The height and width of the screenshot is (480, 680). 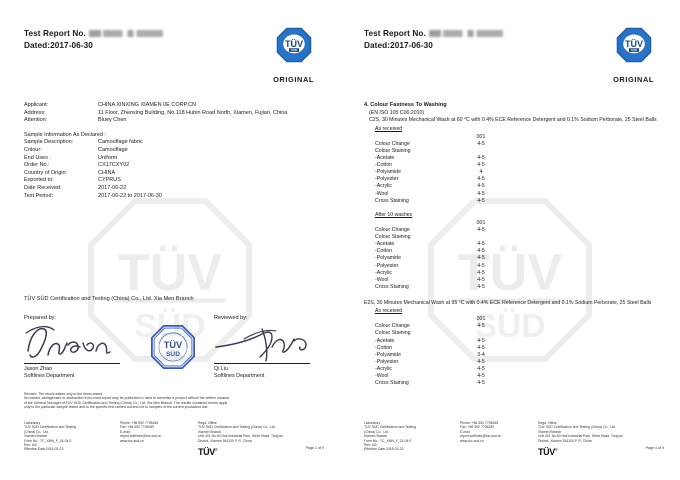 What do you see at coordinates (390, 427) in the screenshot?
I see `footer-line: TÜV SÜD Certification and Testing` at bounding box center [390, 427].